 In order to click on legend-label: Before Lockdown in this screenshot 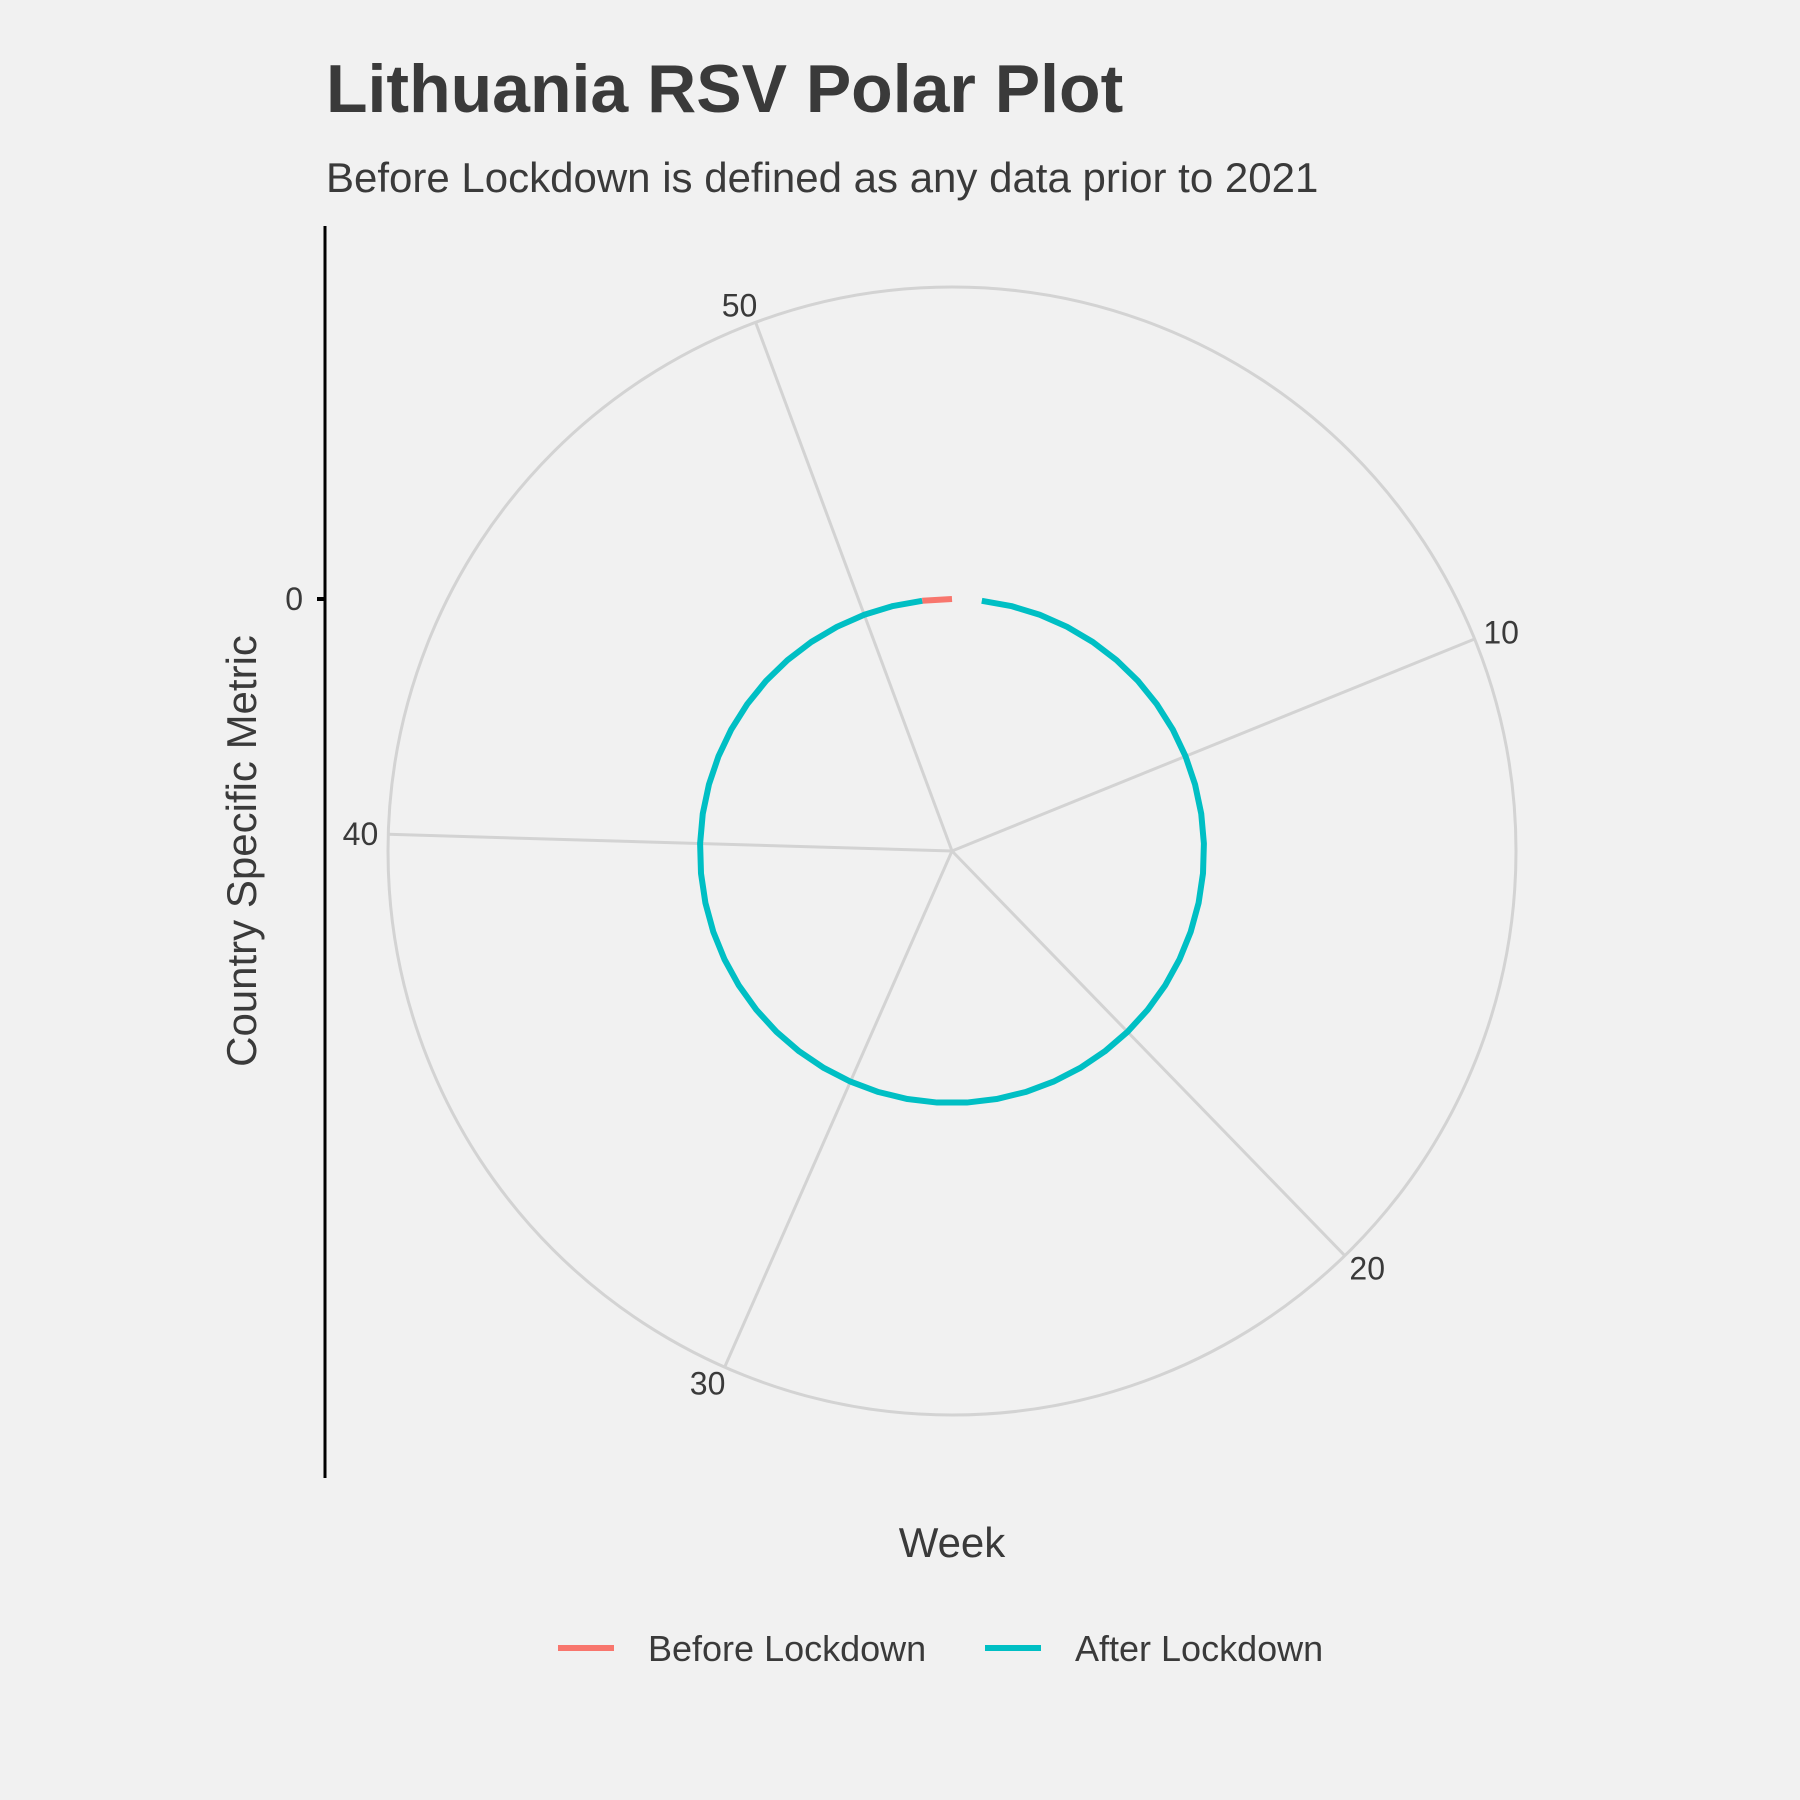, I will do `click(787, 1648)`.